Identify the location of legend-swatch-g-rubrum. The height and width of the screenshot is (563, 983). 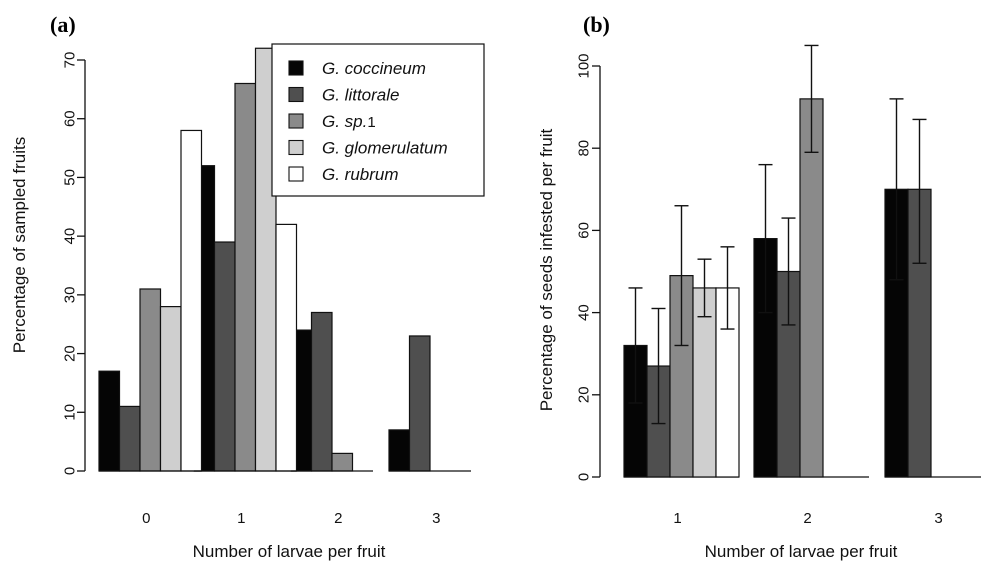
(296, 174).